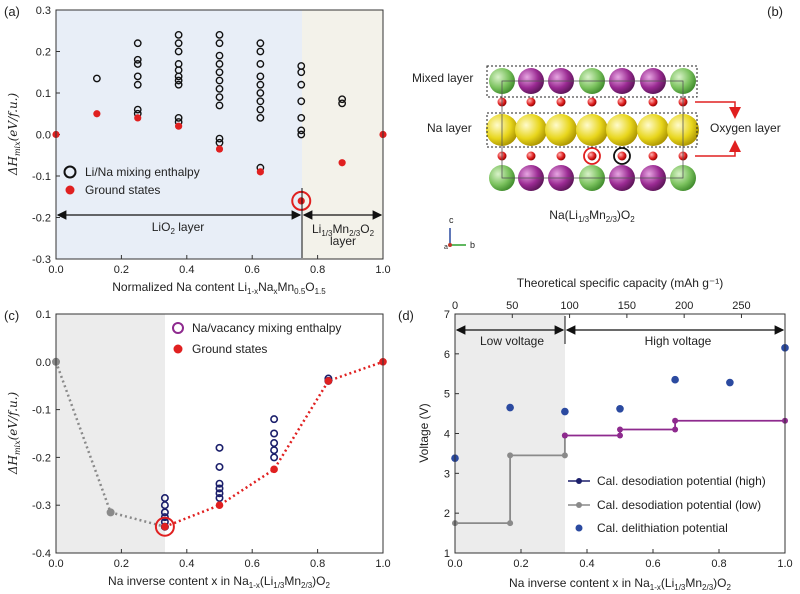 This screenshot has height=594, width=800. What do you see at coordinates (454, 564) in the screenshot?
I see `xtick-label-d: 0.0` at bounding box center [454, 564].